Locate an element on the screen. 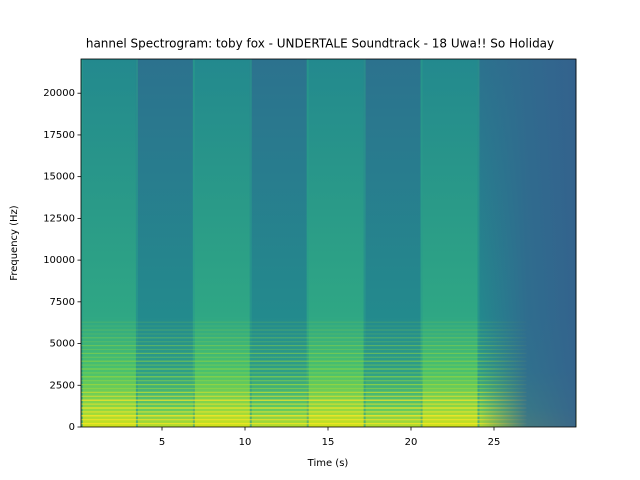 The image size is (640, 480). y-tick-label: 15000 is located at coordinates (59, 177).